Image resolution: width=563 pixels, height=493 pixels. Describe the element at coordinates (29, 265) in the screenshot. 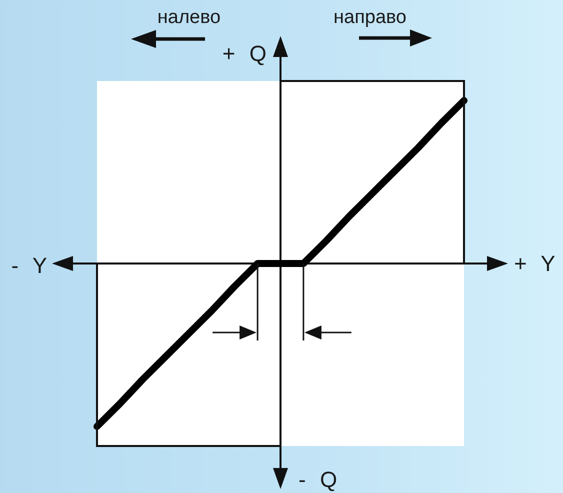

I see `text: - Y` at that location.